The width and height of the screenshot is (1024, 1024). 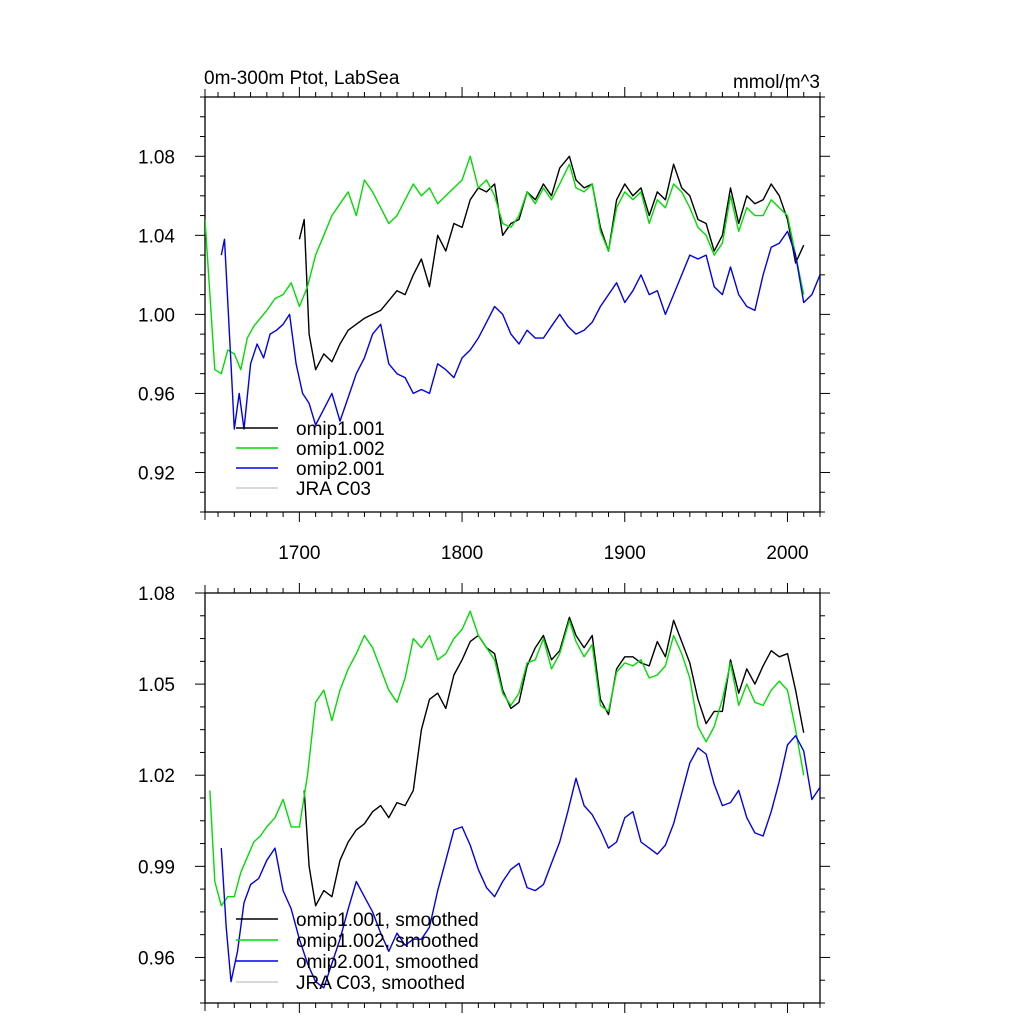 What do you see at coordinates (387, 941) in the screenshot?
I see `legend-label: omip1.002, smoothed` at bounding box center [387, 941].